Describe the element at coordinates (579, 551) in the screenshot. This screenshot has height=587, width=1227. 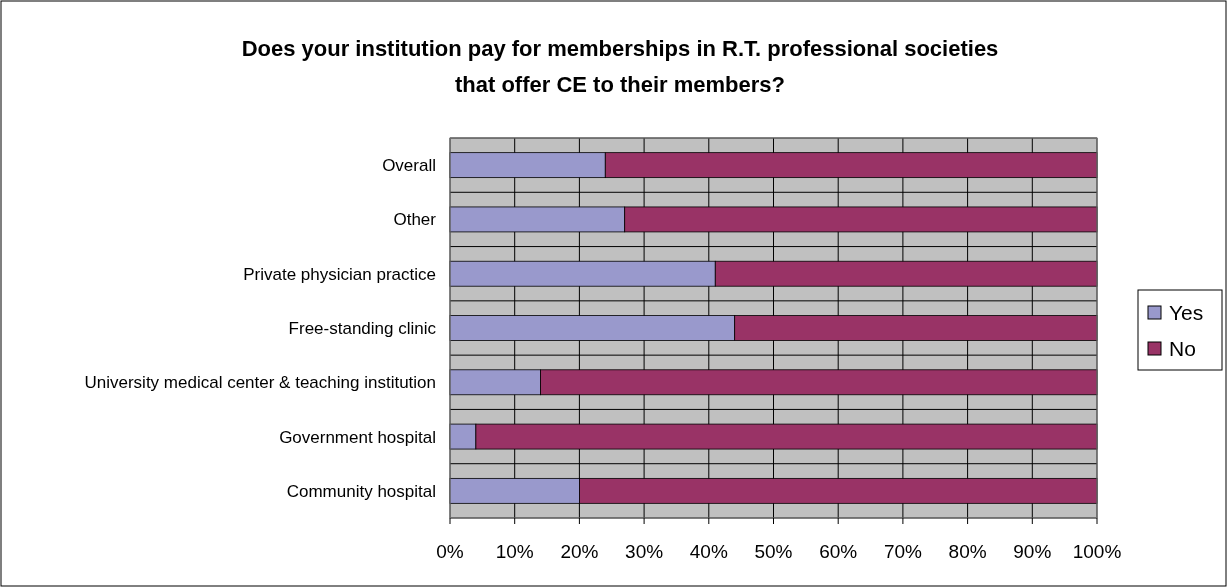
I see `x-tick-label: 20%` at that location.